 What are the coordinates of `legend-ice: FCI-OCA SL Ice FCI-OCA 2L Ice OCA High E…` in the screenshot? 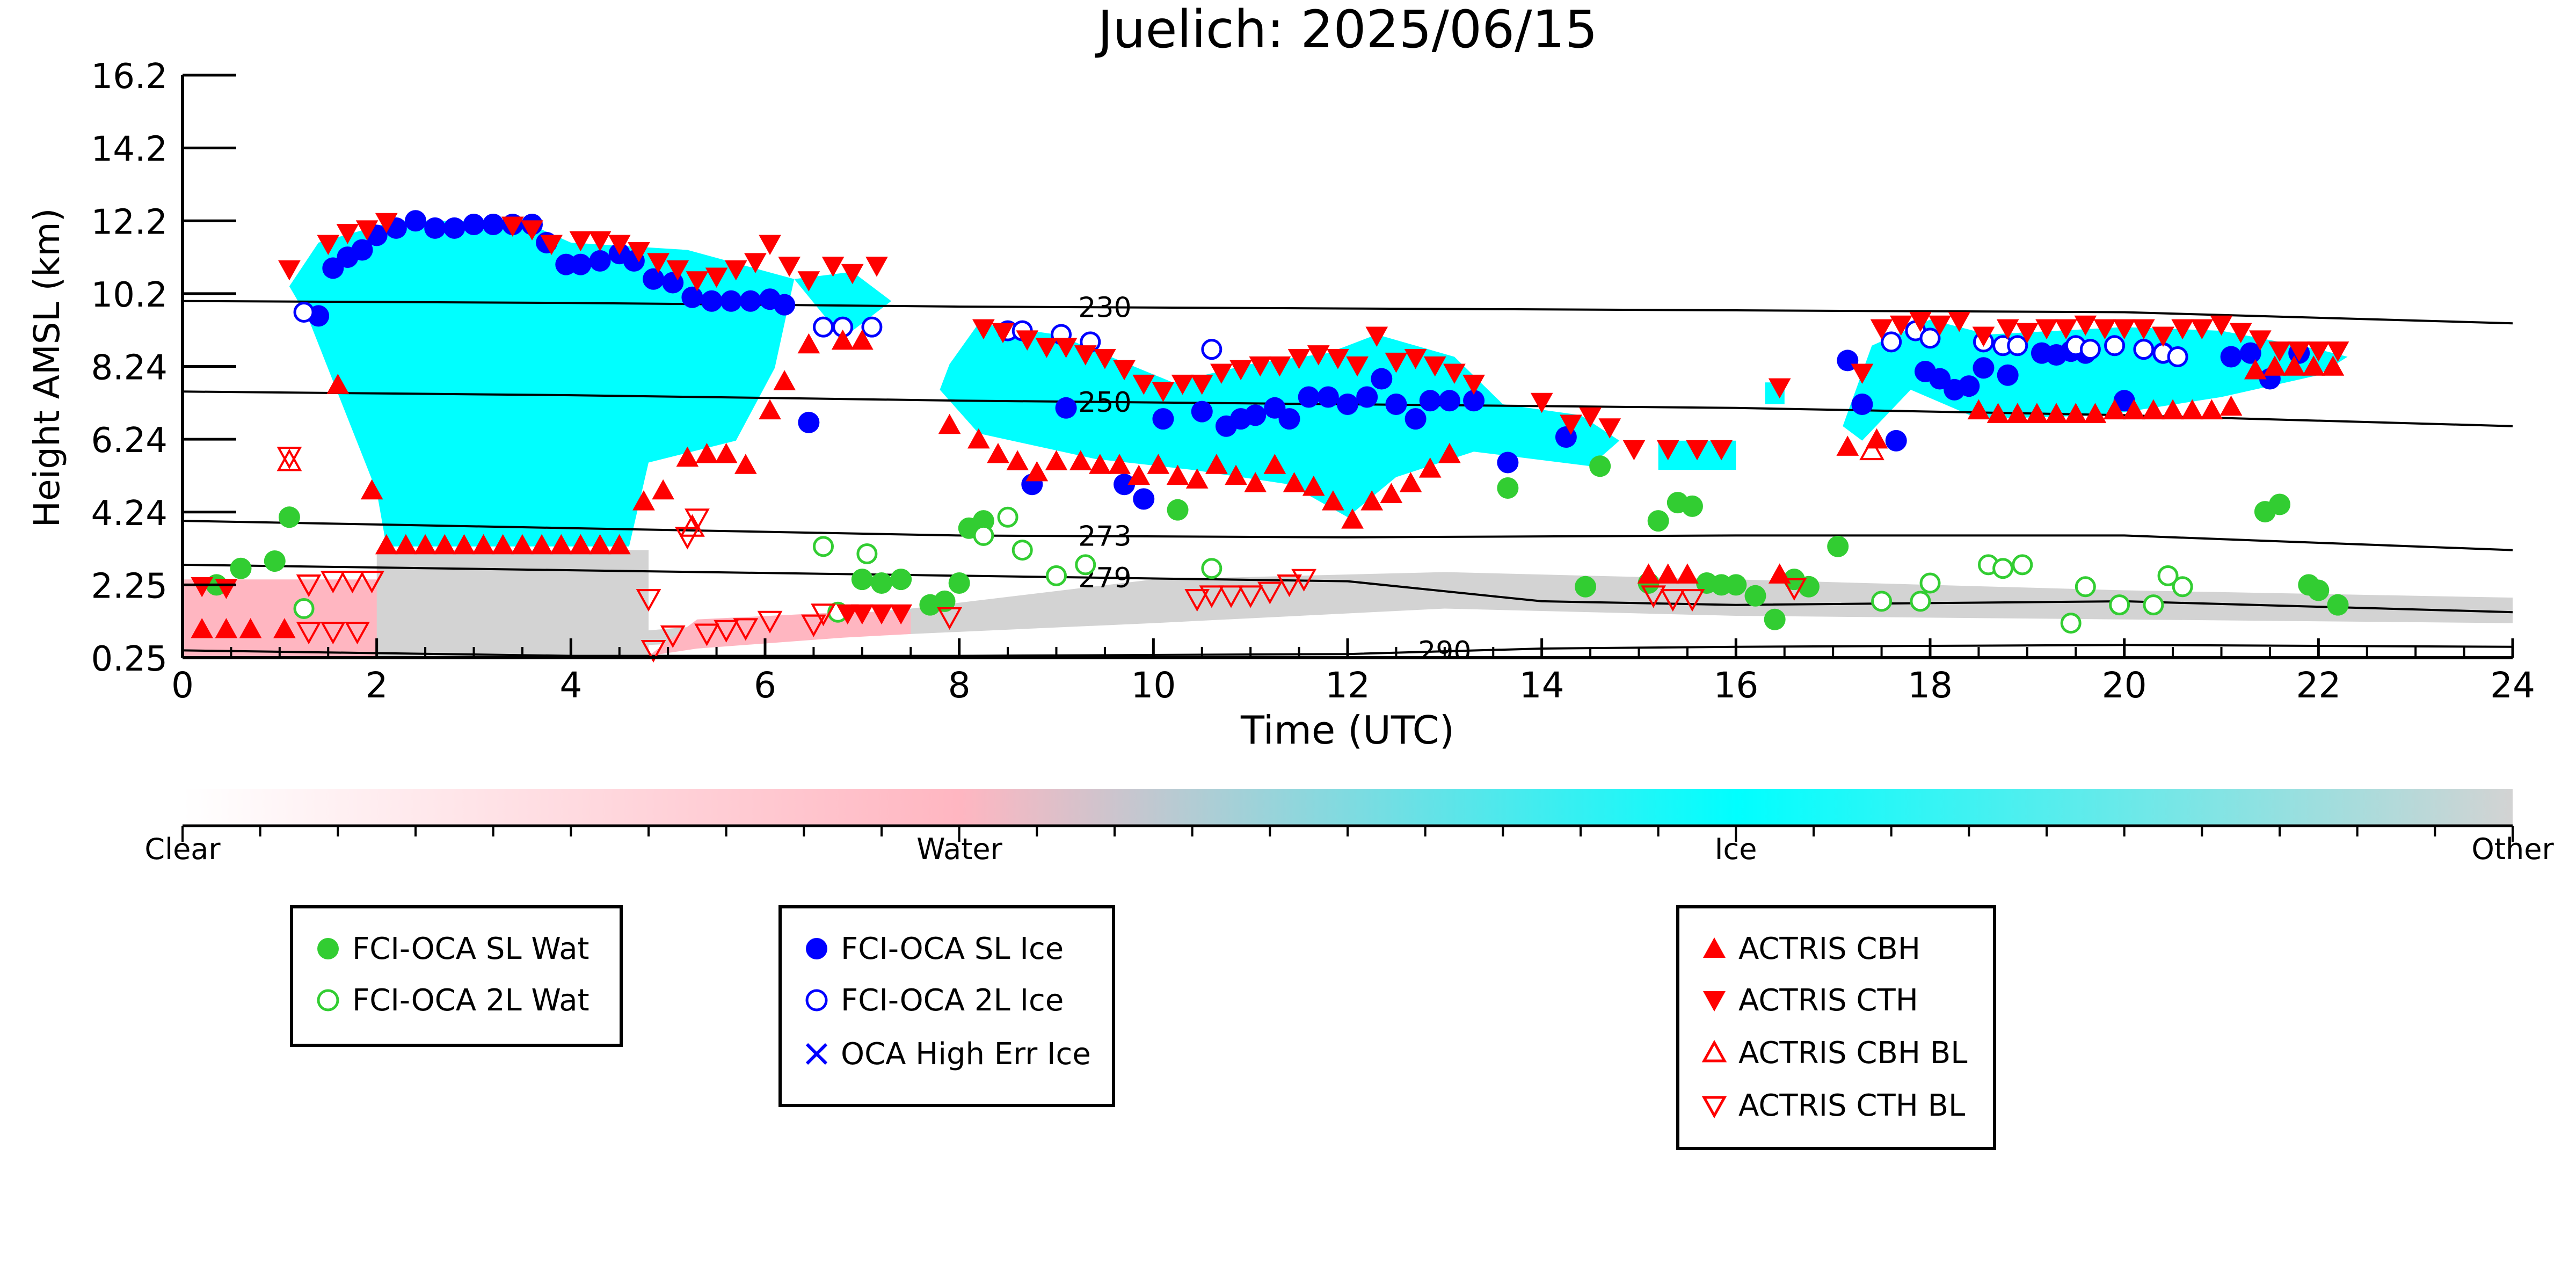 It's located at (946, 1006).